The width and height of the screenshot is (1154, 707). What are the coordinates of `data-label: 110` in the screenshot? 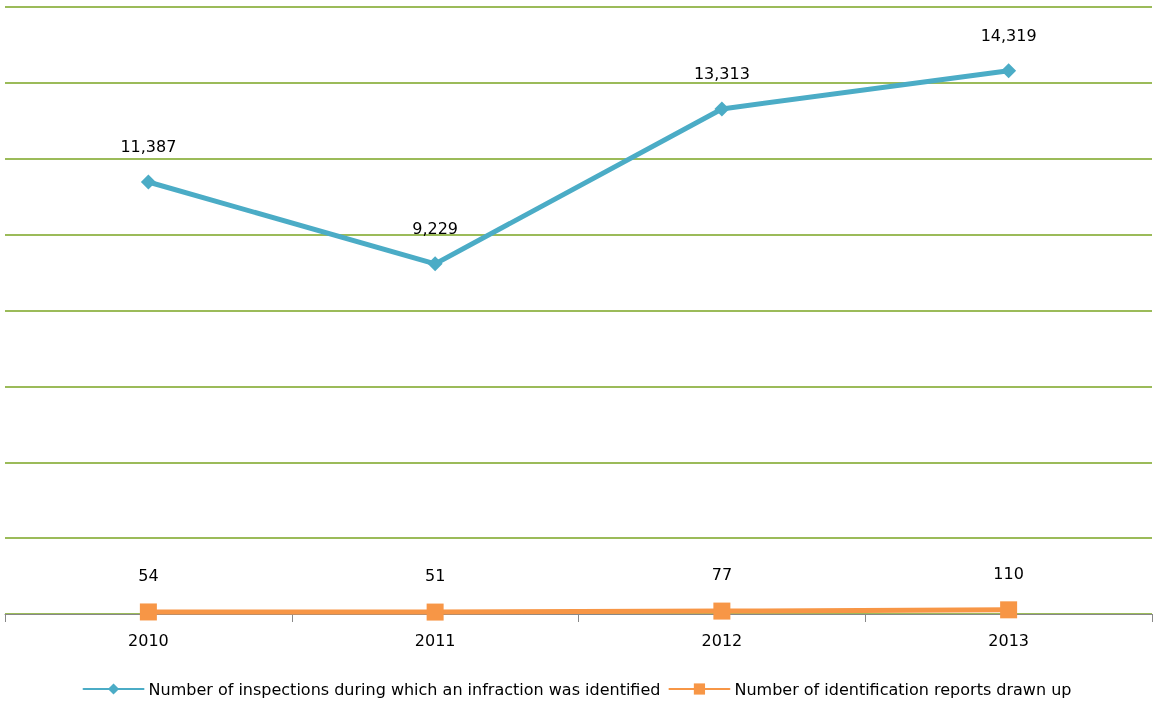 It's located at (1008, 573).